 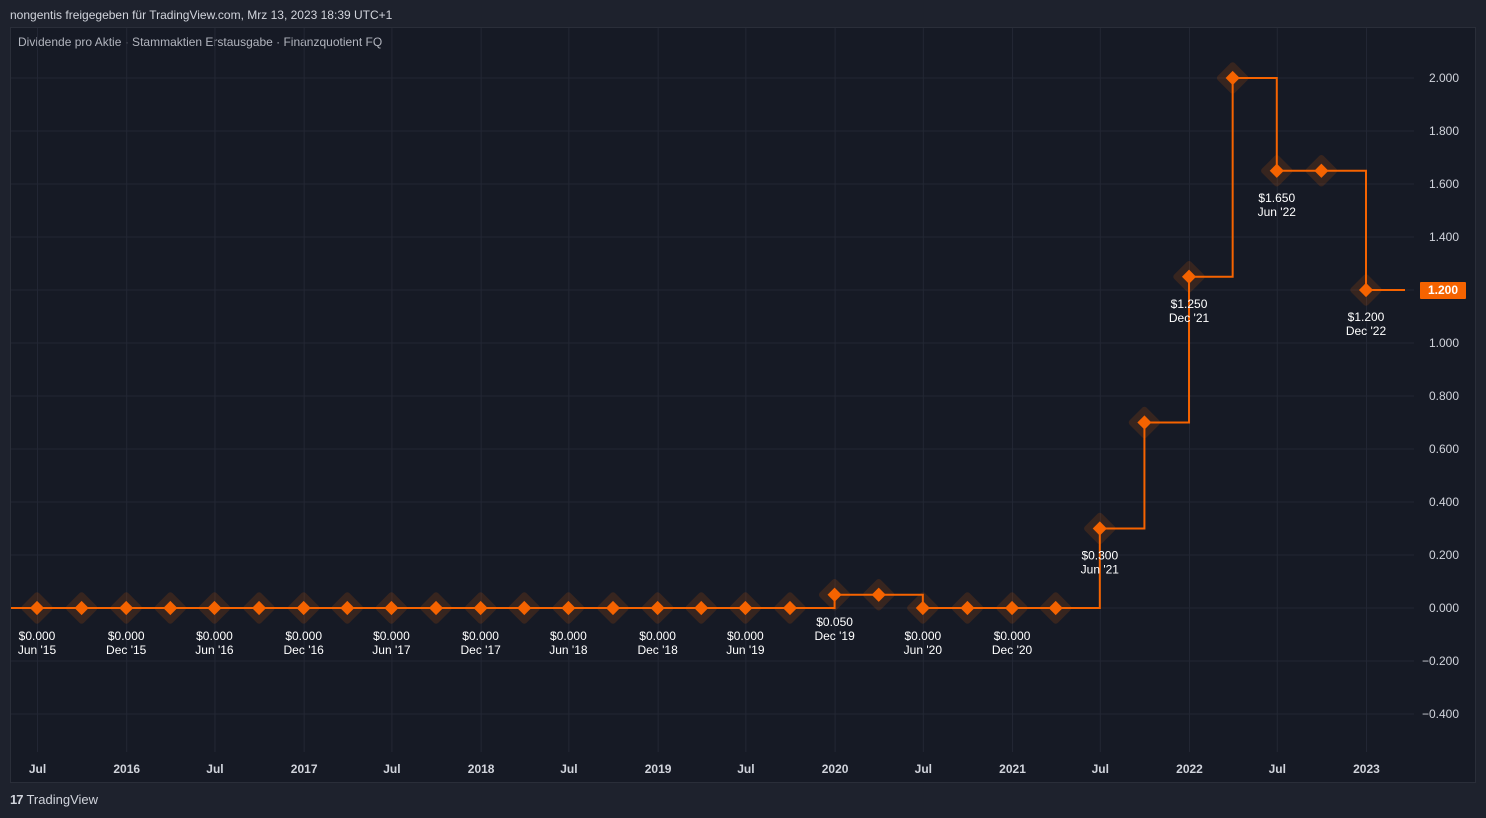 What do you see at coordinates (923, 650) in the screenshot?
I see `data-label-period: Jun '20` at bounding box center [923, 650].